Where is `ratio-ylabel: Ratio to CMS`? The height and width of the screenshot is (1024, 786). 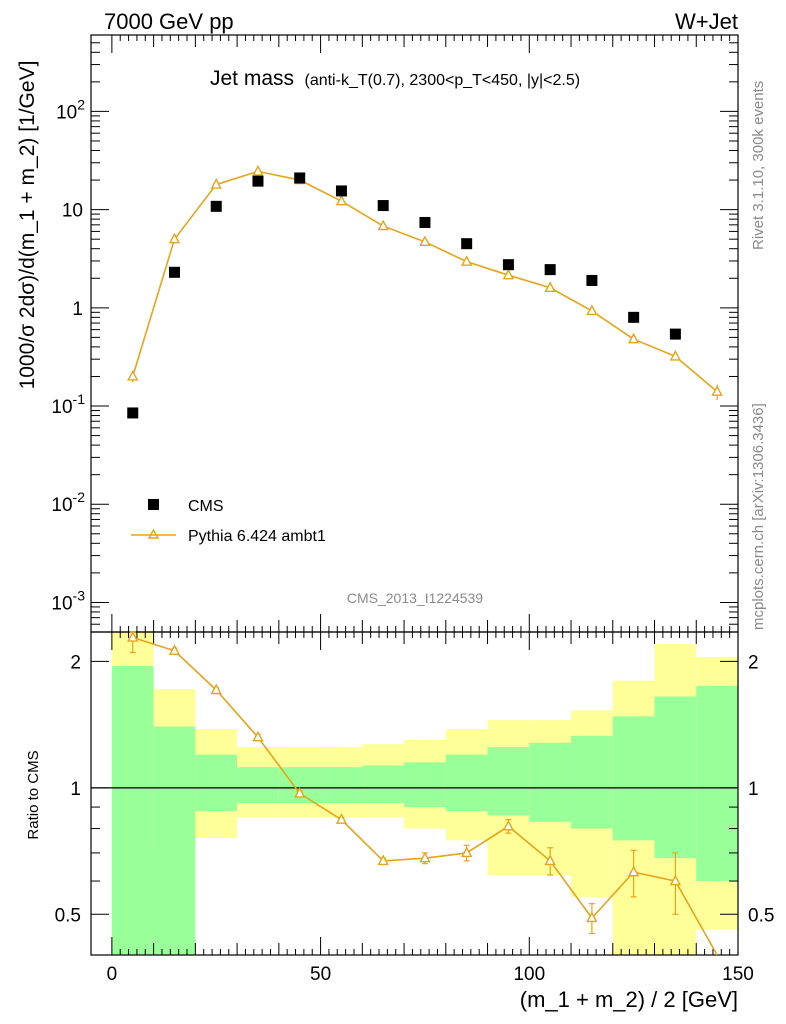
ratio-ylabel: Ratio to CMS is located at coordinates (33, 794).